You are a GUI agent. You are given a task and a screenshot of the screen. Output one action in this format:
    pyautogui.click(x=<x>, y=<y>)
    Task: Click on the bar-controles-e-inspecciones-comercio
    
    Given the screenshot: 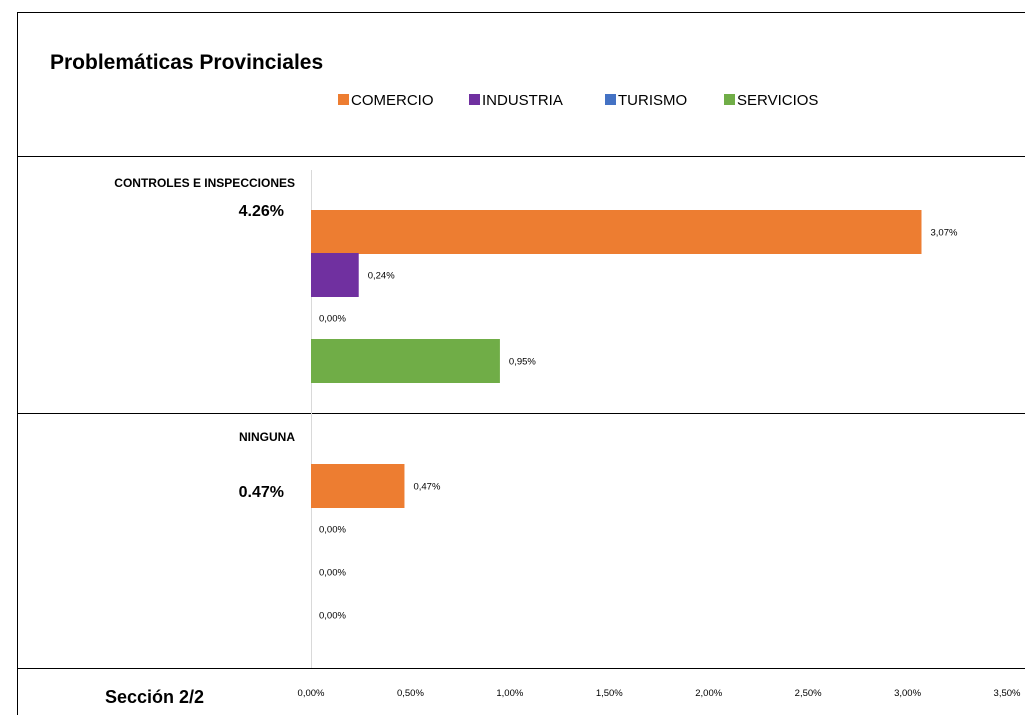 What is the action you would take?
    pyautogui.click(x=616, y=232)
    